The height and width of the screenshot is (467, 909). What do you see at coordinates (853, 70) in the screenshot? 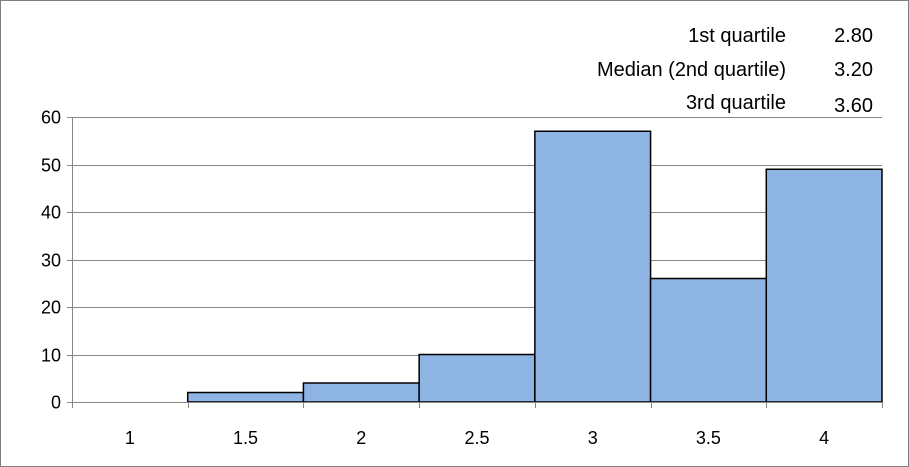
I see `stat-value-median: 3.20` at bounding box center [853, 70].